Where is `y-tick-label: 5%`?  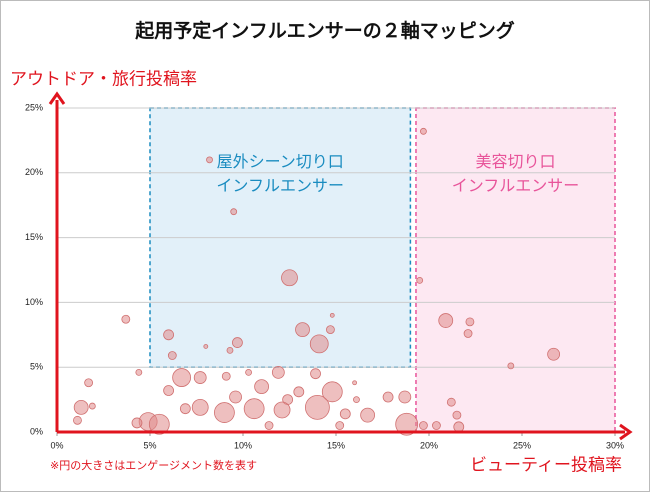 y-tick-label: 5% is located at coordinates (36, 367).